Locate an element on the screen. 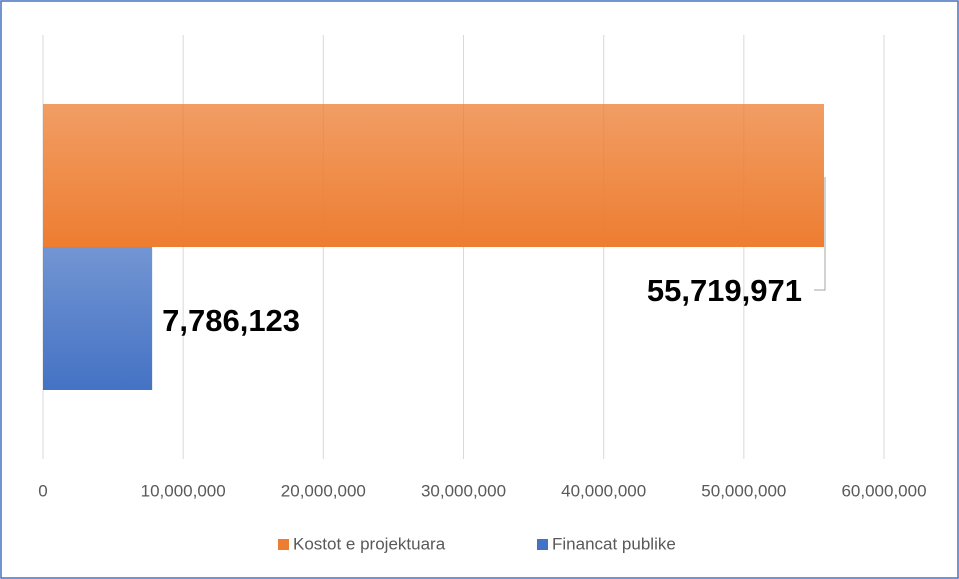 The width and height of the screenshot is (959, 579). x-tick-label: 40,000,000 is located at coordinates (603, 490).